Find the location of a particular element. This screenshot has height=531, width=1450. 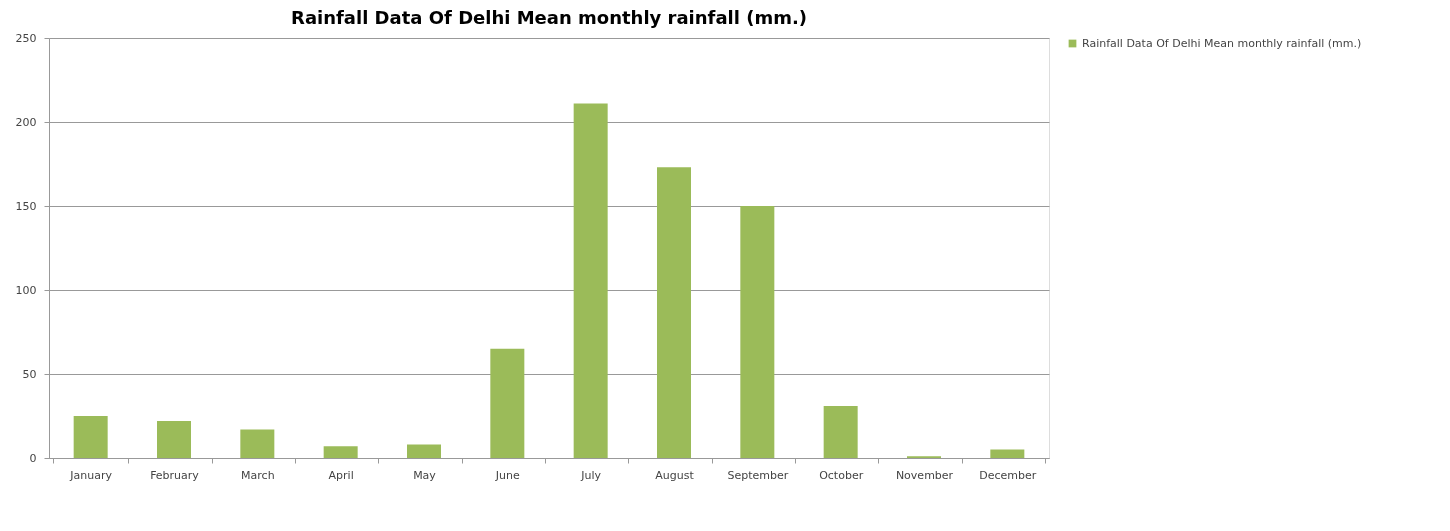

x-tick-label: November is located at coordinates (924, 475).